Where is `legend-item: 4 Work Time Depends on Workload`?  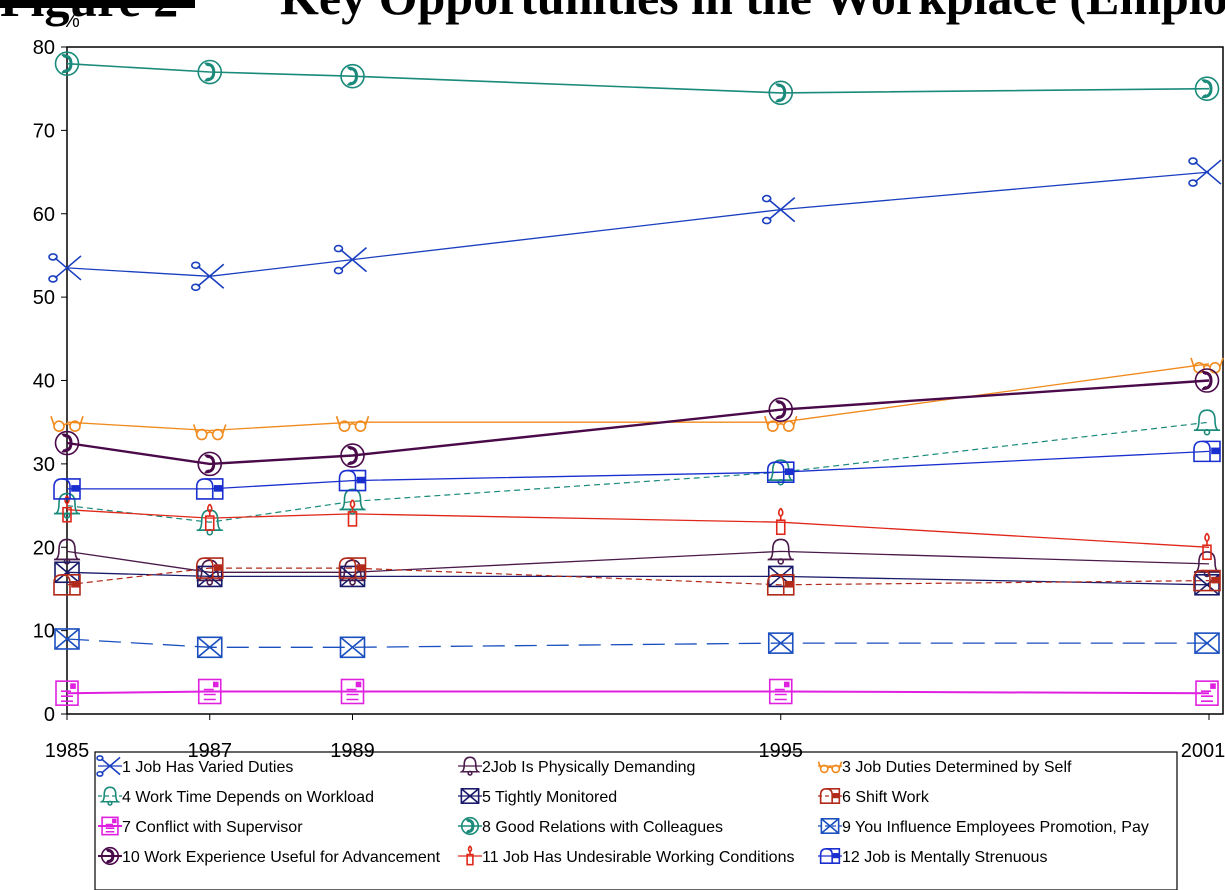
legend-item: 4 Work Time Depends on Workload is located at coordinates (236, 796).